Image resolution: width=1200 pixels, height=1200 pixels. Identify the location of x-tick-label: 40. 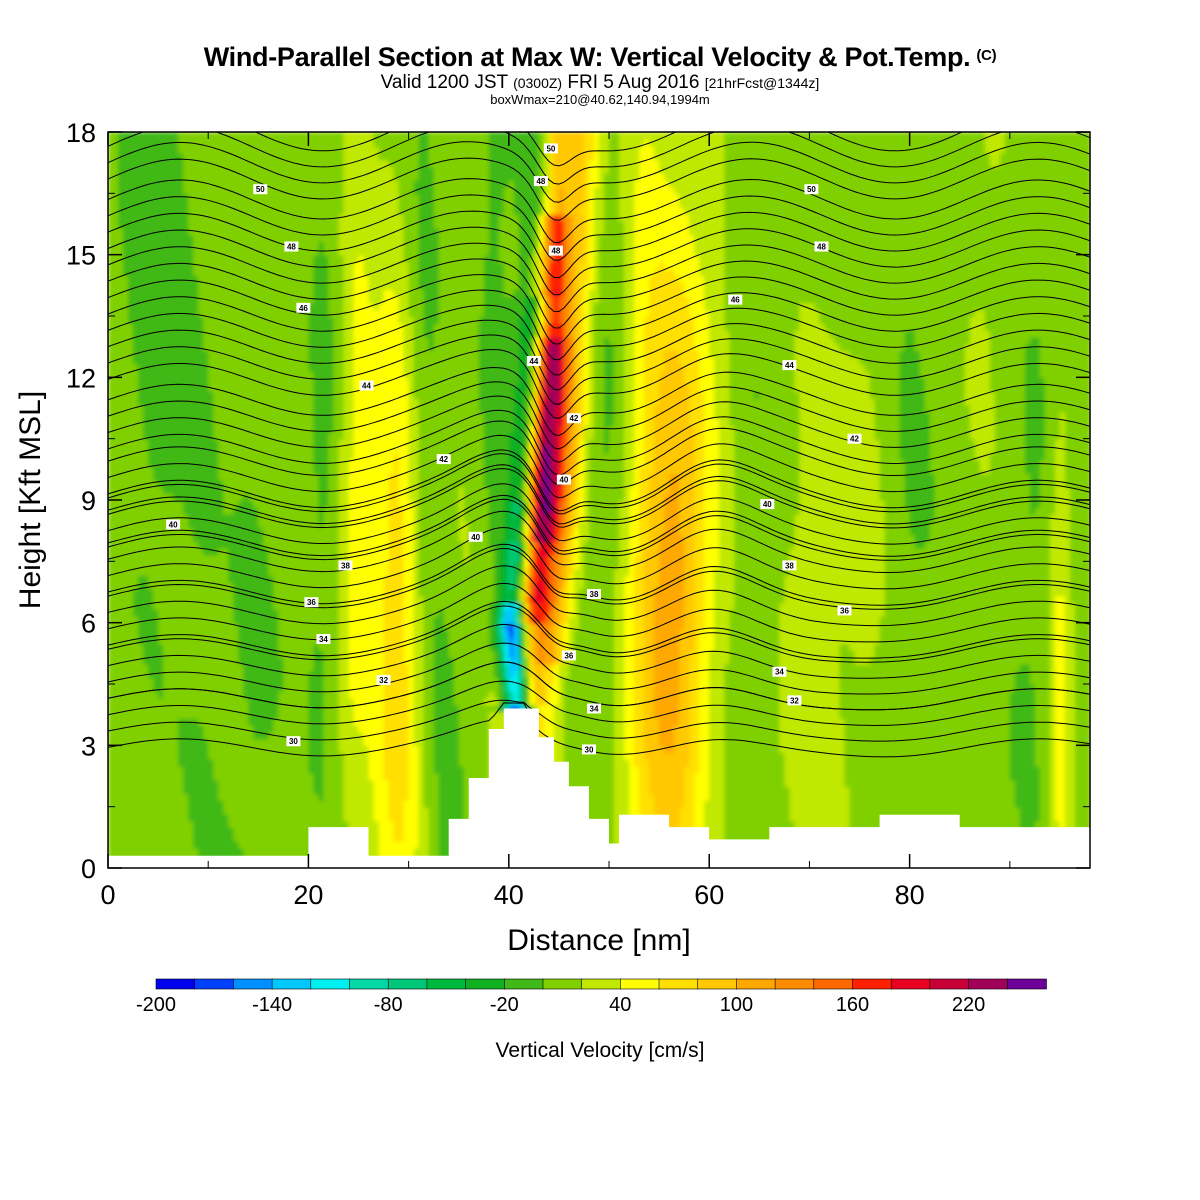
(509, 895).